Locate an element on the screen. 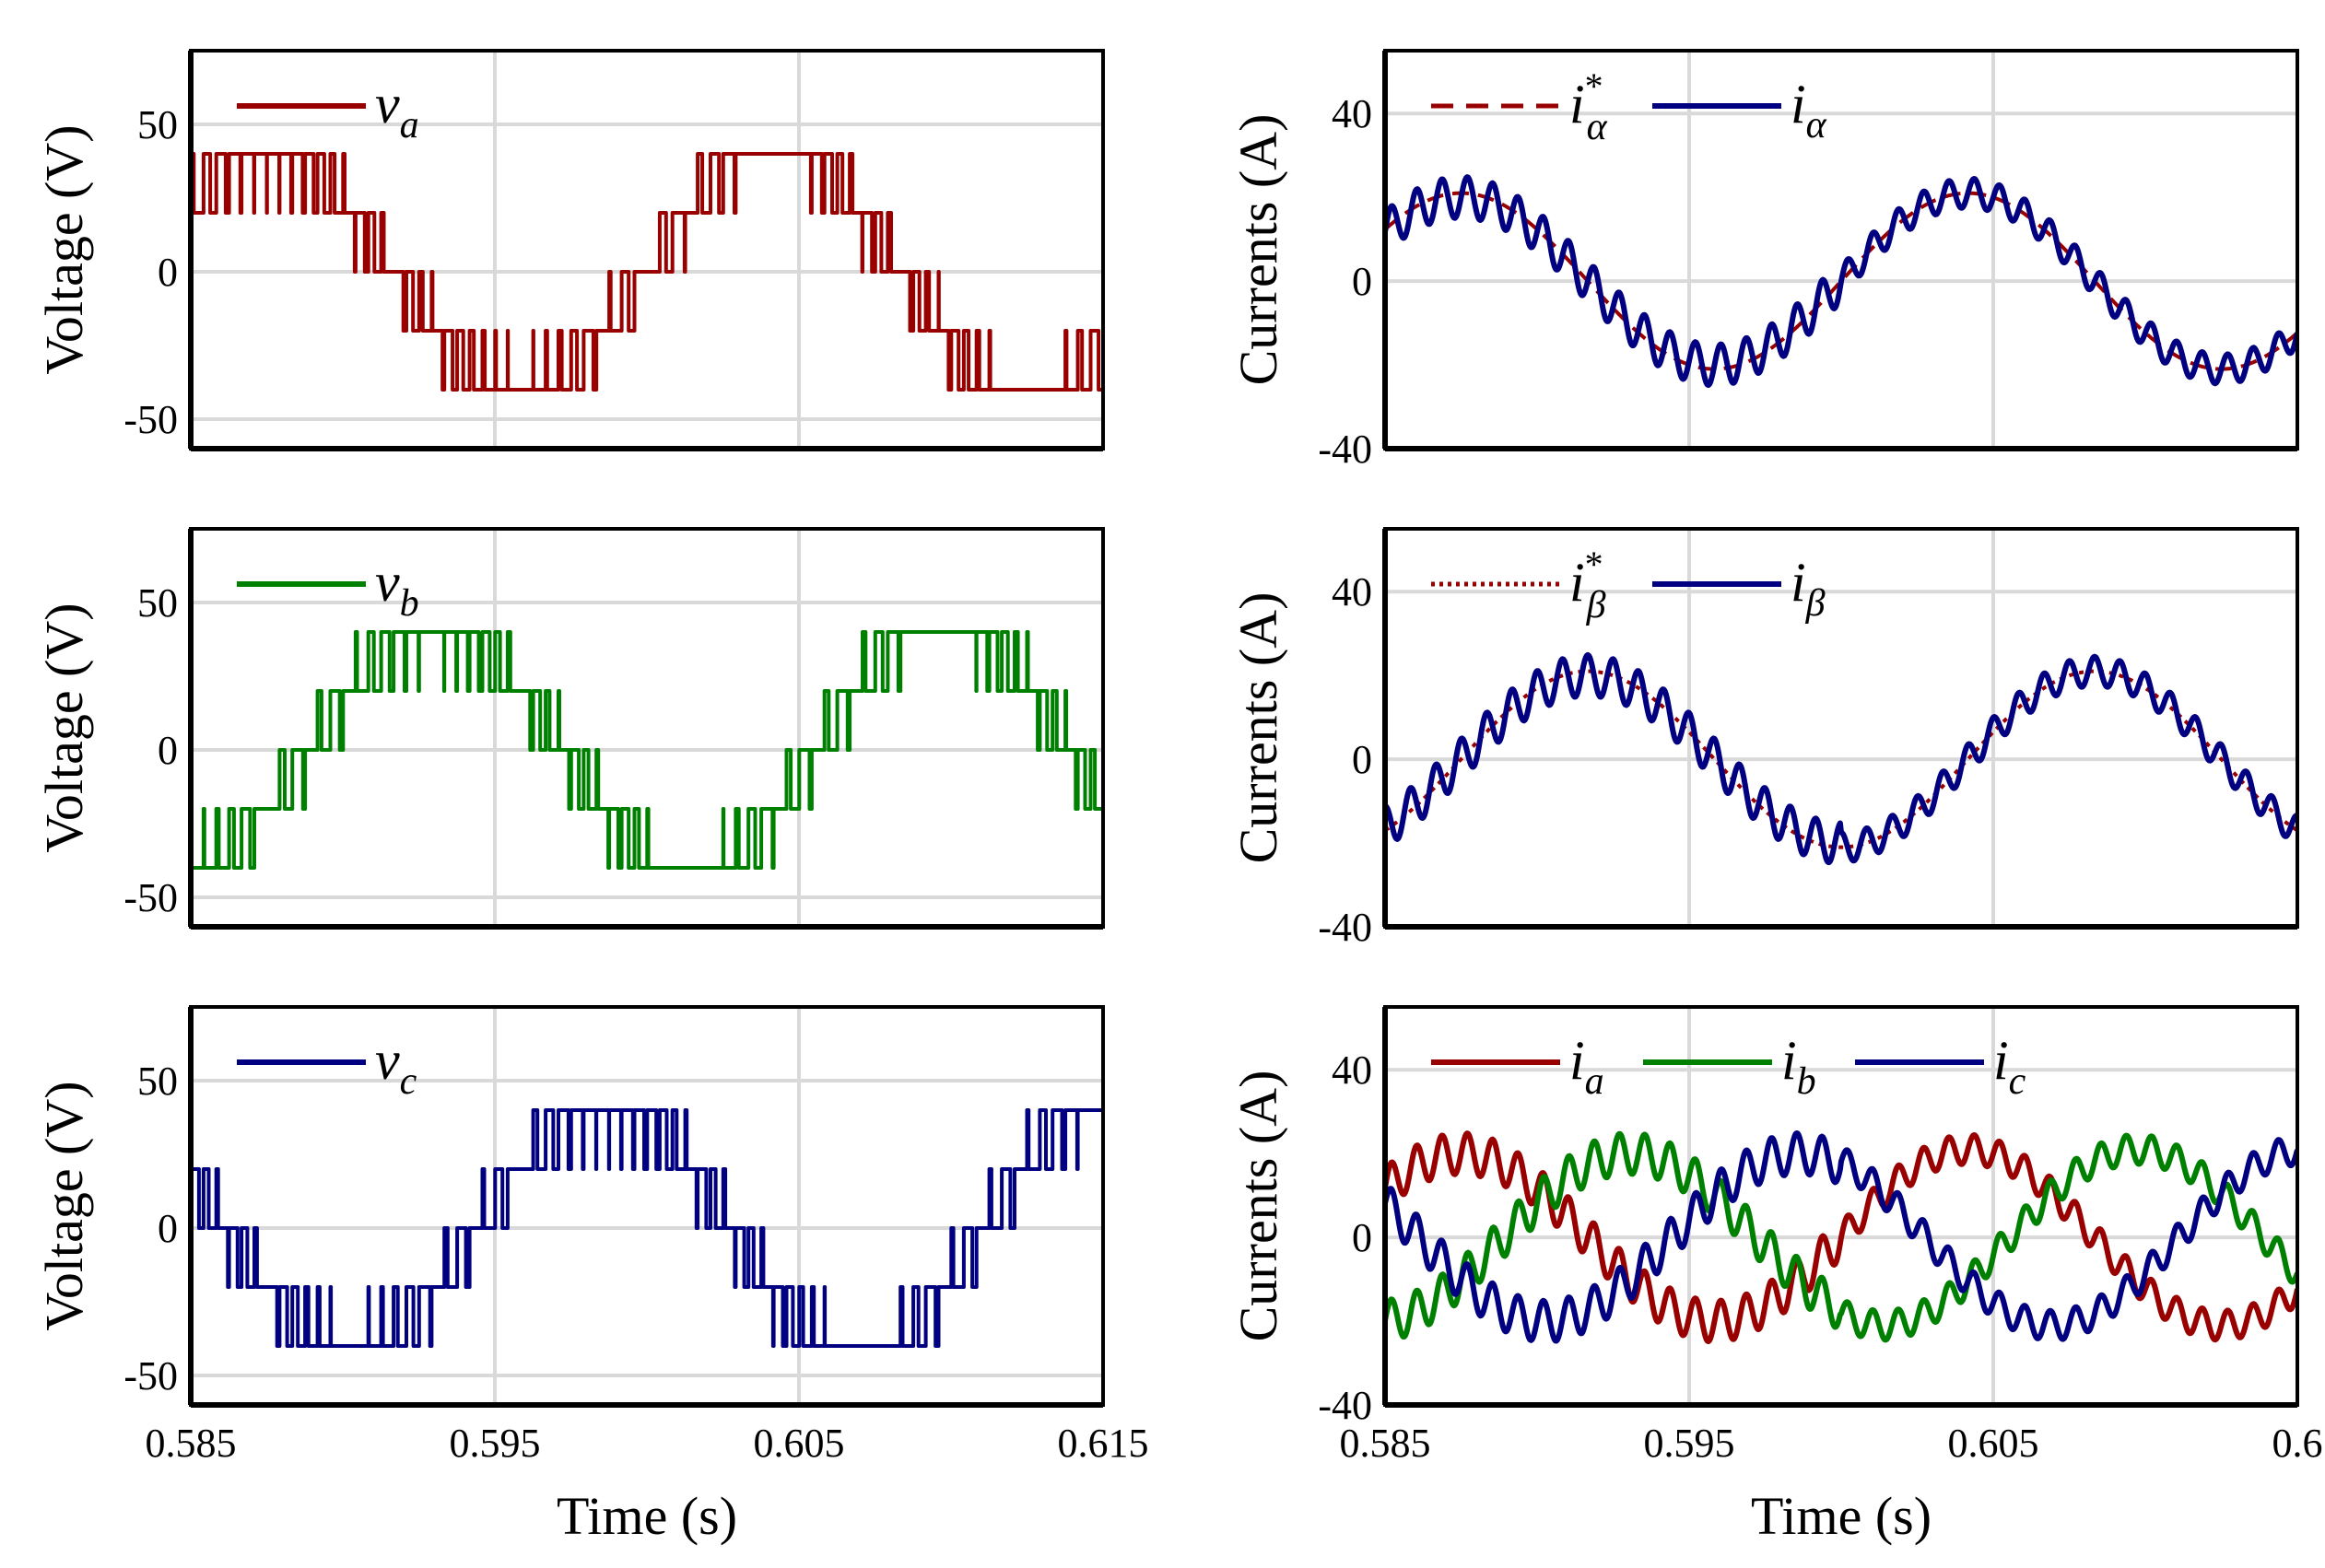 The image size is (2325, 1568). vb-panel: 50 0 -50 Voltage (V) vb is located at coordinates (569, 728).